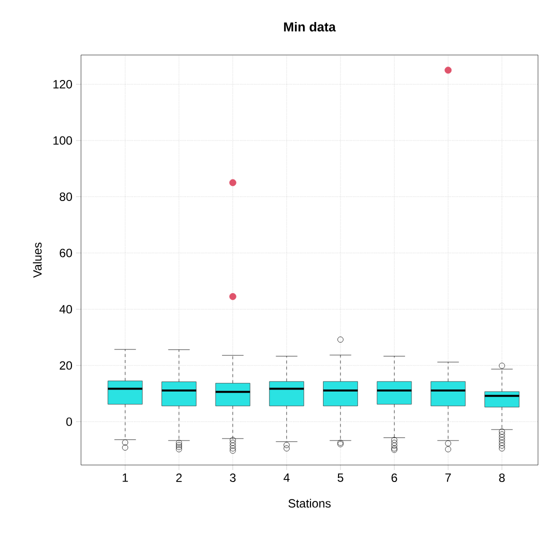 The image size is (540, 540). I want to click on x-tick-label: 5, so click(341, 478).